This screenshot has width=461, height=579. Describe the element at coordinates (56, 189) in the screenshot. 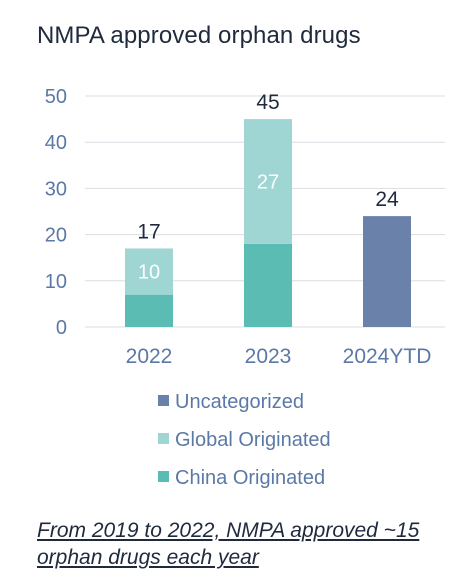

I see `y-tick-label: 30` at that location.